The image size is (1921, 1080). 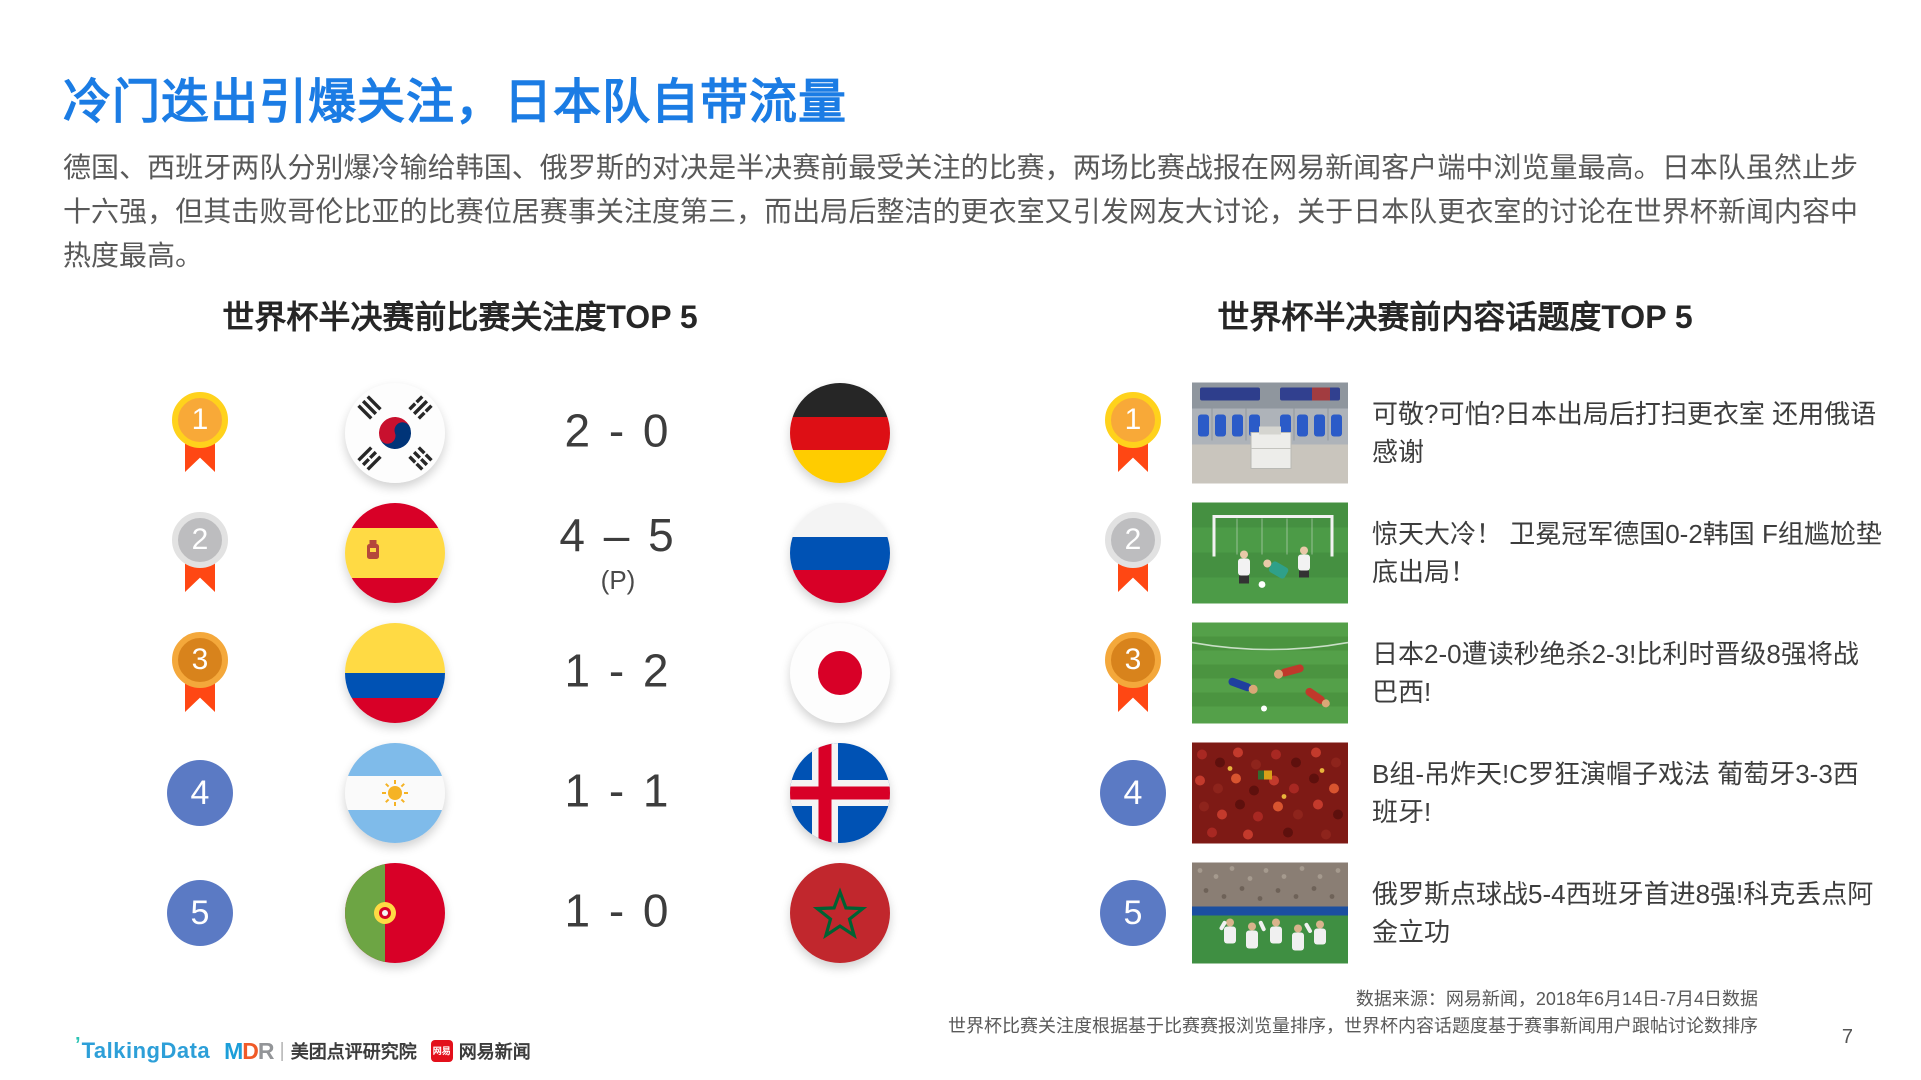 I want to click on topic-row-2: 2 惊天大冷！ 卫冕冠军德国0-2韩国 F组尴尬垫底出局！, so click(x=960, y=553).